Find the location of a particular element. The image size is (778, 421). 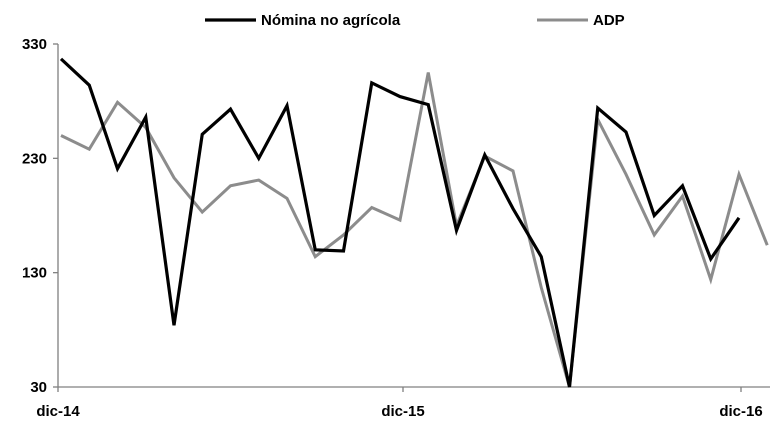

y-tick-label: 330 is located at coordinates (34, 44).